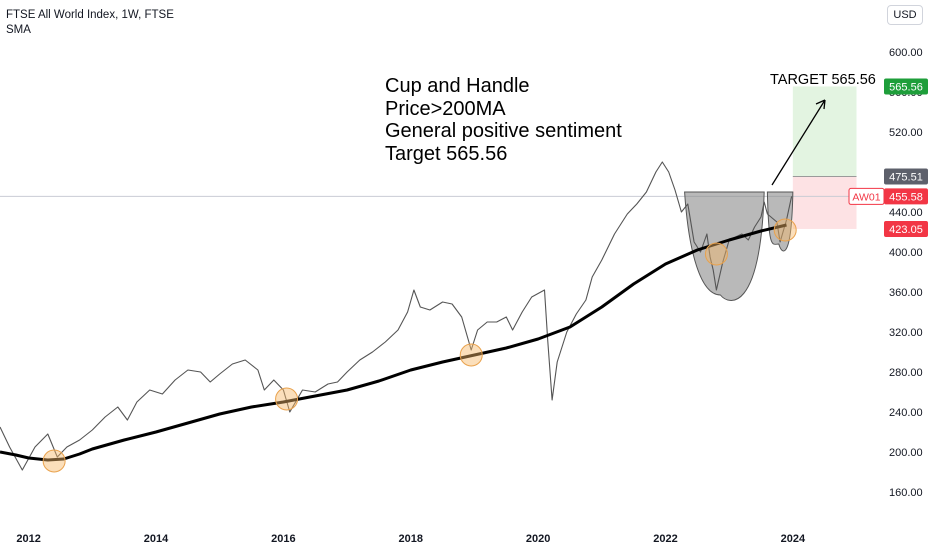  What do you see at coordinates (445, 108) in the screenshot?
I see `annotation-line: Price>200MA` at bounding box center [445, 108].